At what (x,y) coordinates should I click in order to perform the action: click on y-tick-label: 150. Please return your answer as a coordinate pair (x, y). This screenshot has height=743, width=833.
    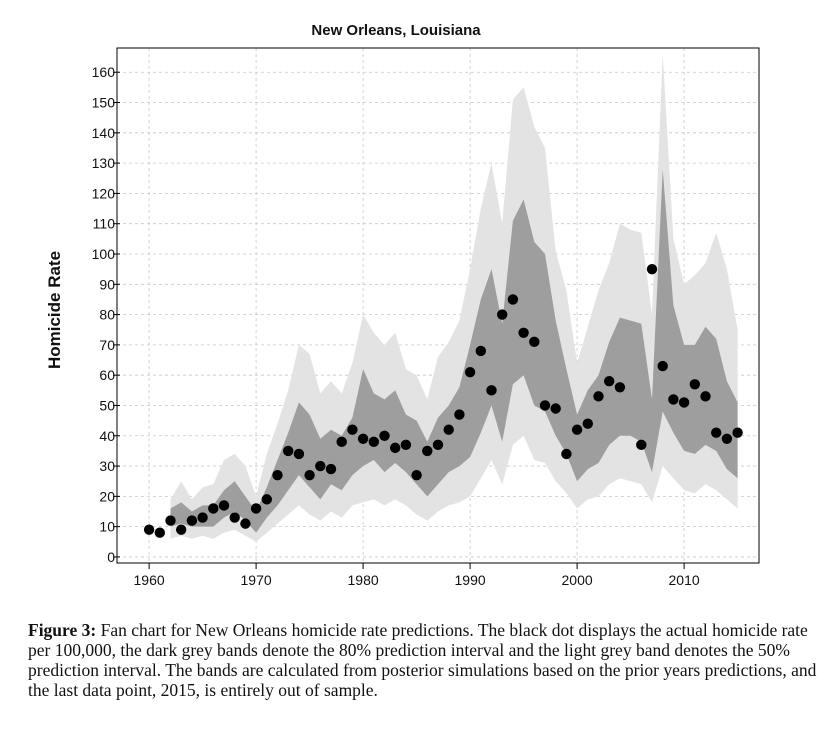
    Looking at the image, I should click on (104, 103).